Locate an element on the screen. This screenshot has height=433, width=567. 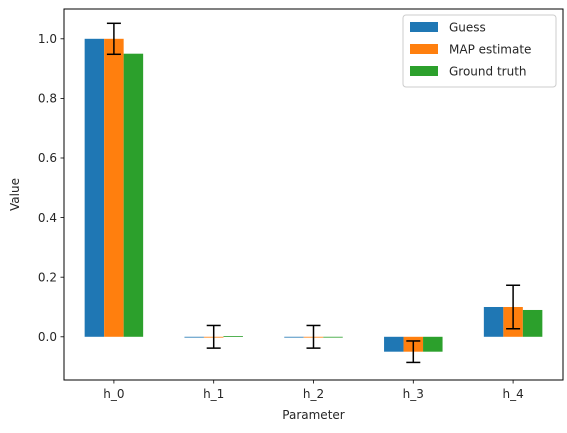
x-tick-label: h_4 is located at coordinates (512, 394).